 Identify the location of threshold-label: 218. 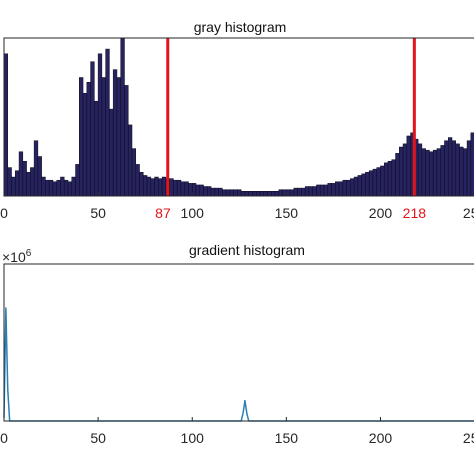
(415, 213).